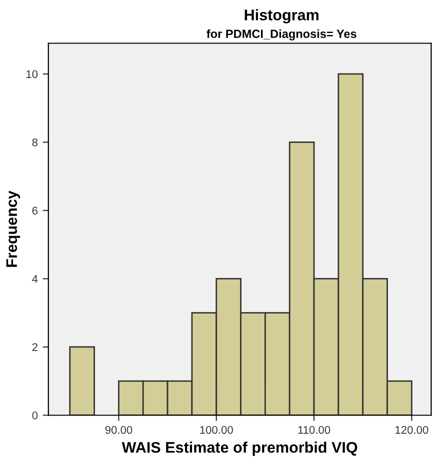  What do you see at coordinates (240, 449) in the screenshot?
I see `x-axis-title: WAIS Estimate of premorbid VIQ` at bounding box center [240, 449].